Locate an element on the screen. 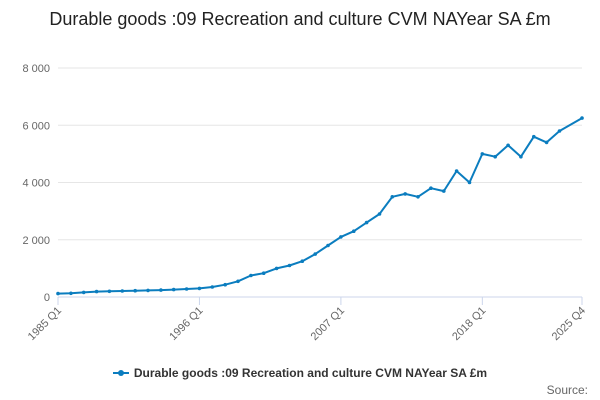 The image size is (600, 400). x-tick-label: 1985 Q1 is located at coordinates (45, 324).